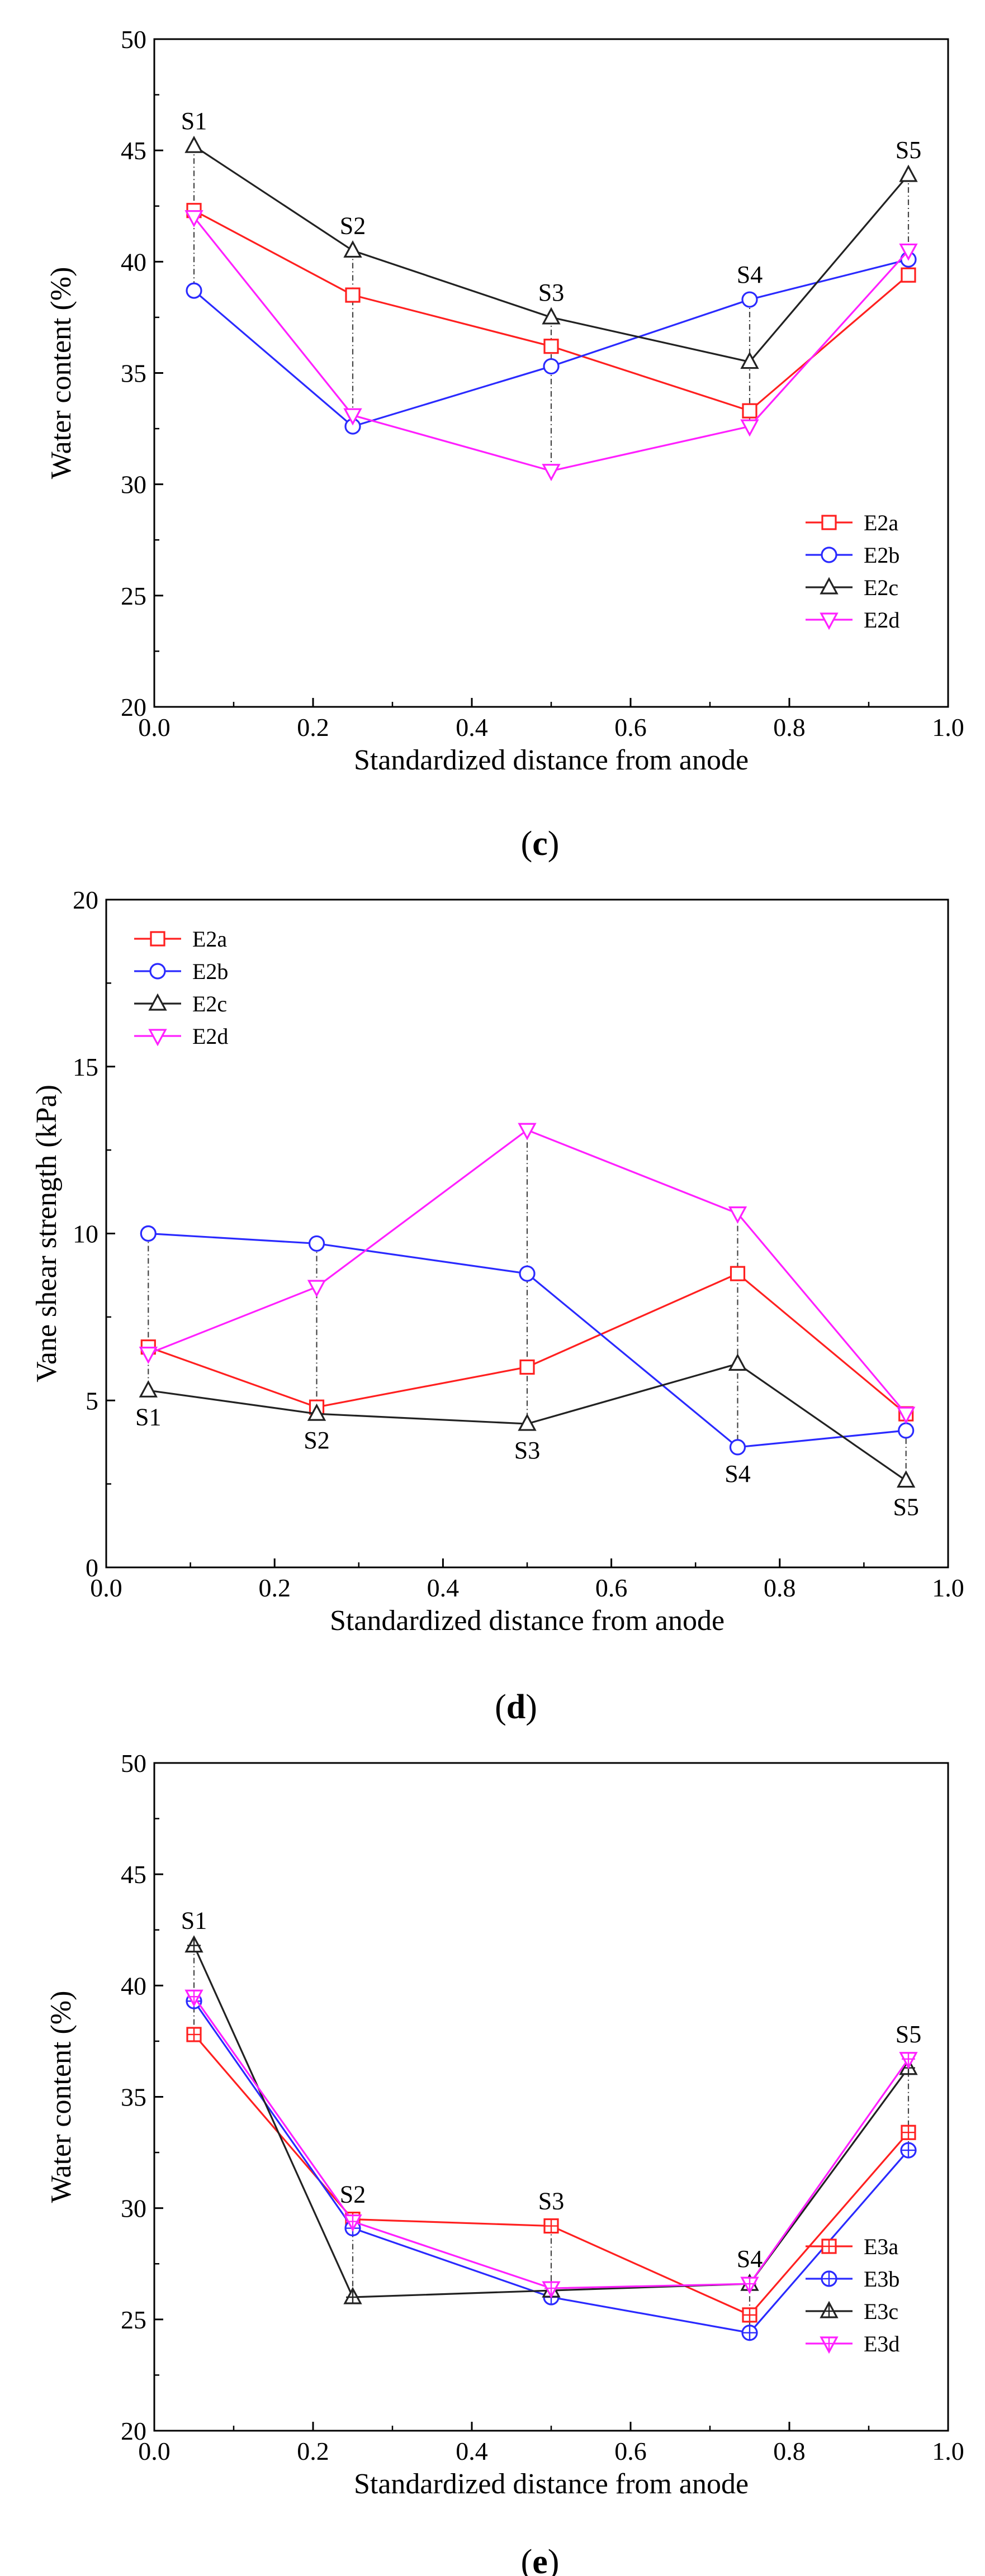  I want to click on series-E2a, so click(551, 311).